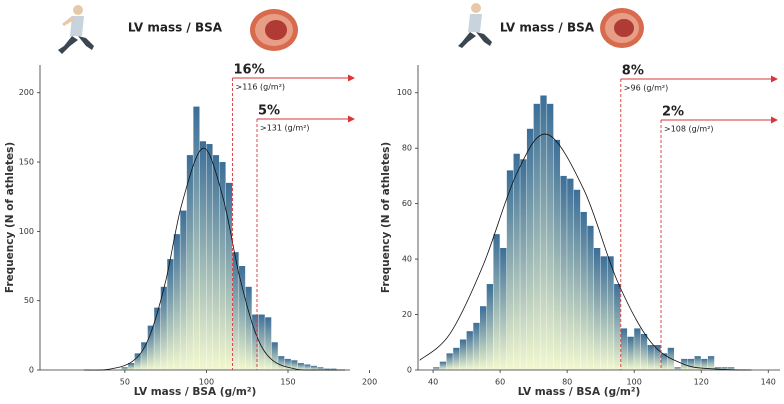 The width and height of the screenshot is (784, 404). Describe the element at coordinates (567, 382) in the screenshot. I see `x-tick-label: 80` at that location.